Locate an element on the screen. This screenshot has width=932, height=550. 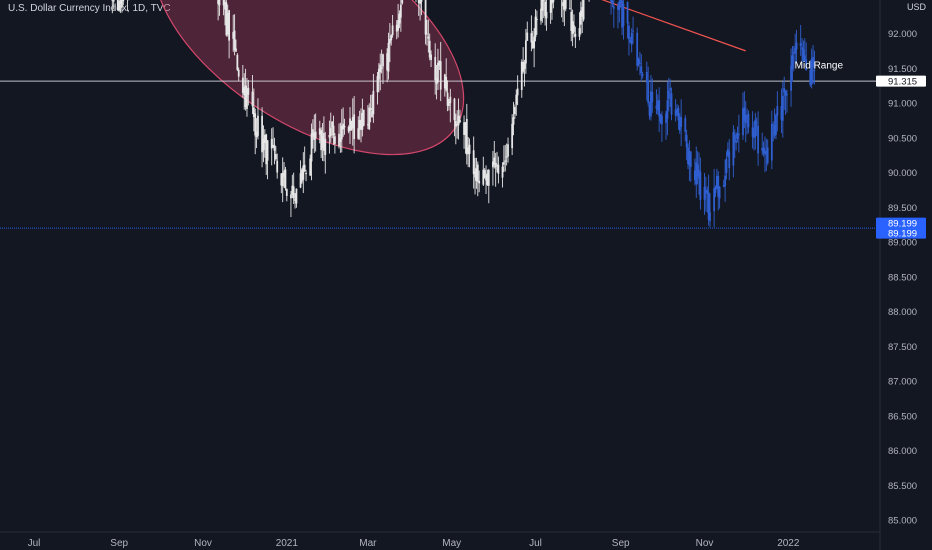
price-tag-box is located at coordinates (901, 223).